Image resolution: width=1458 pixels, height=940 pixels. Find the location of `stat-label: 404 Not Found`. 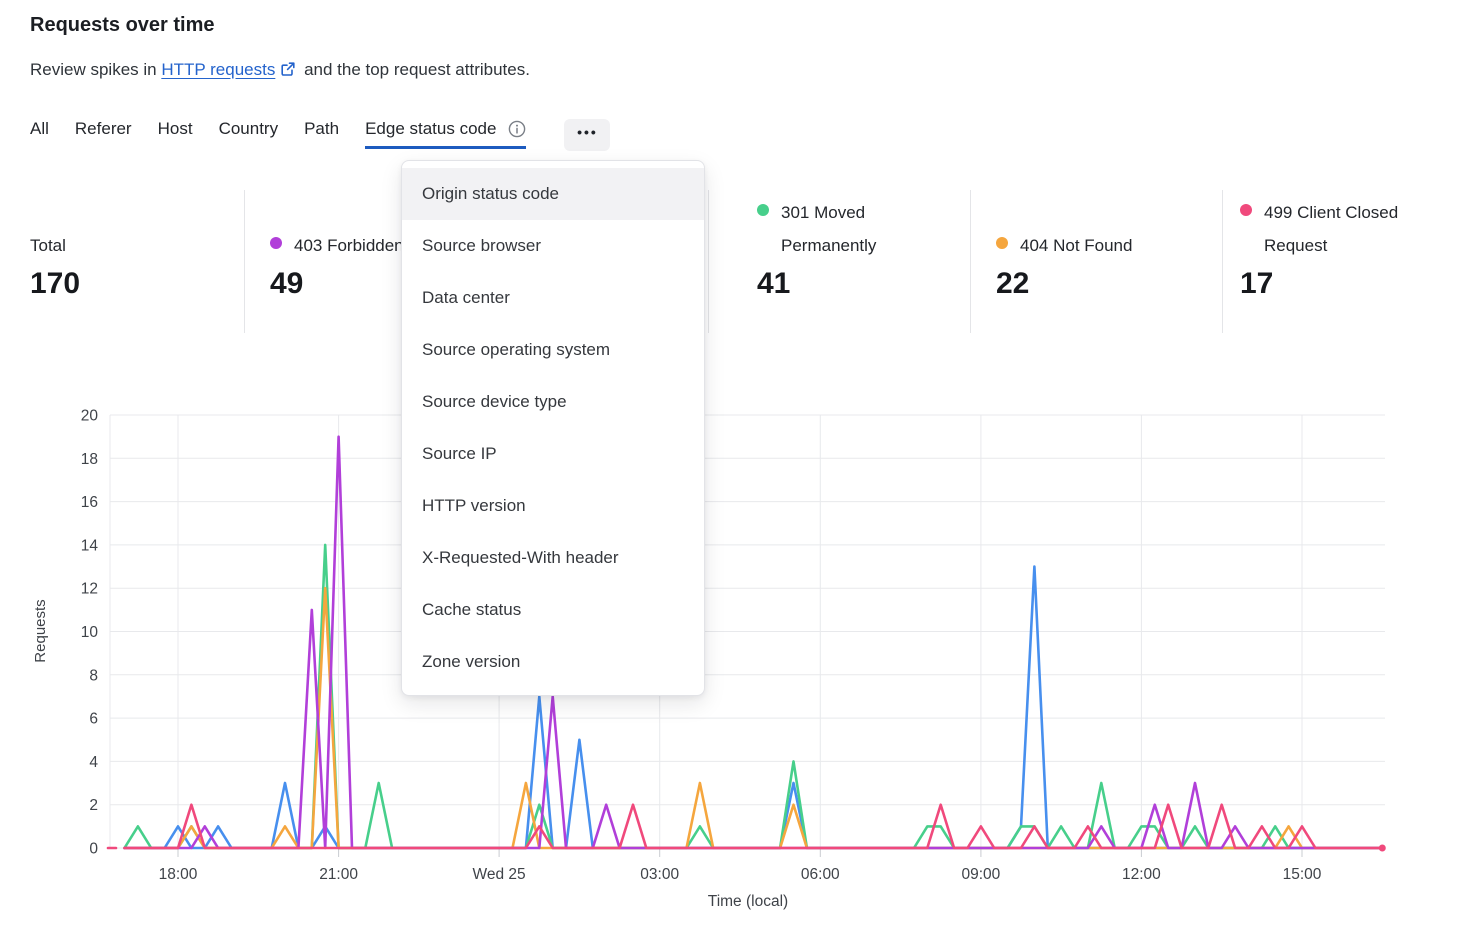

stat-label: 404 Not Found is located at coordinates (1076, 245).